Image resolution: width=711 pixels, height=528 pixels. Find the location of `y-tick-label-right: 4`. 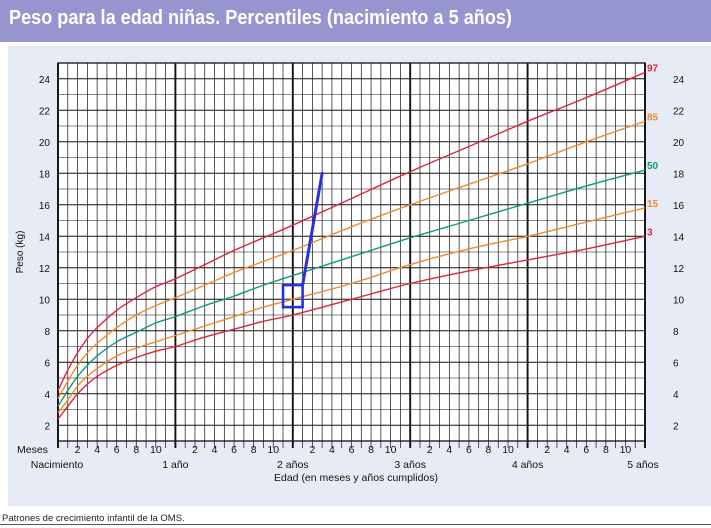

y-tick-label-right: 4 is located at coordinates (676, 395).